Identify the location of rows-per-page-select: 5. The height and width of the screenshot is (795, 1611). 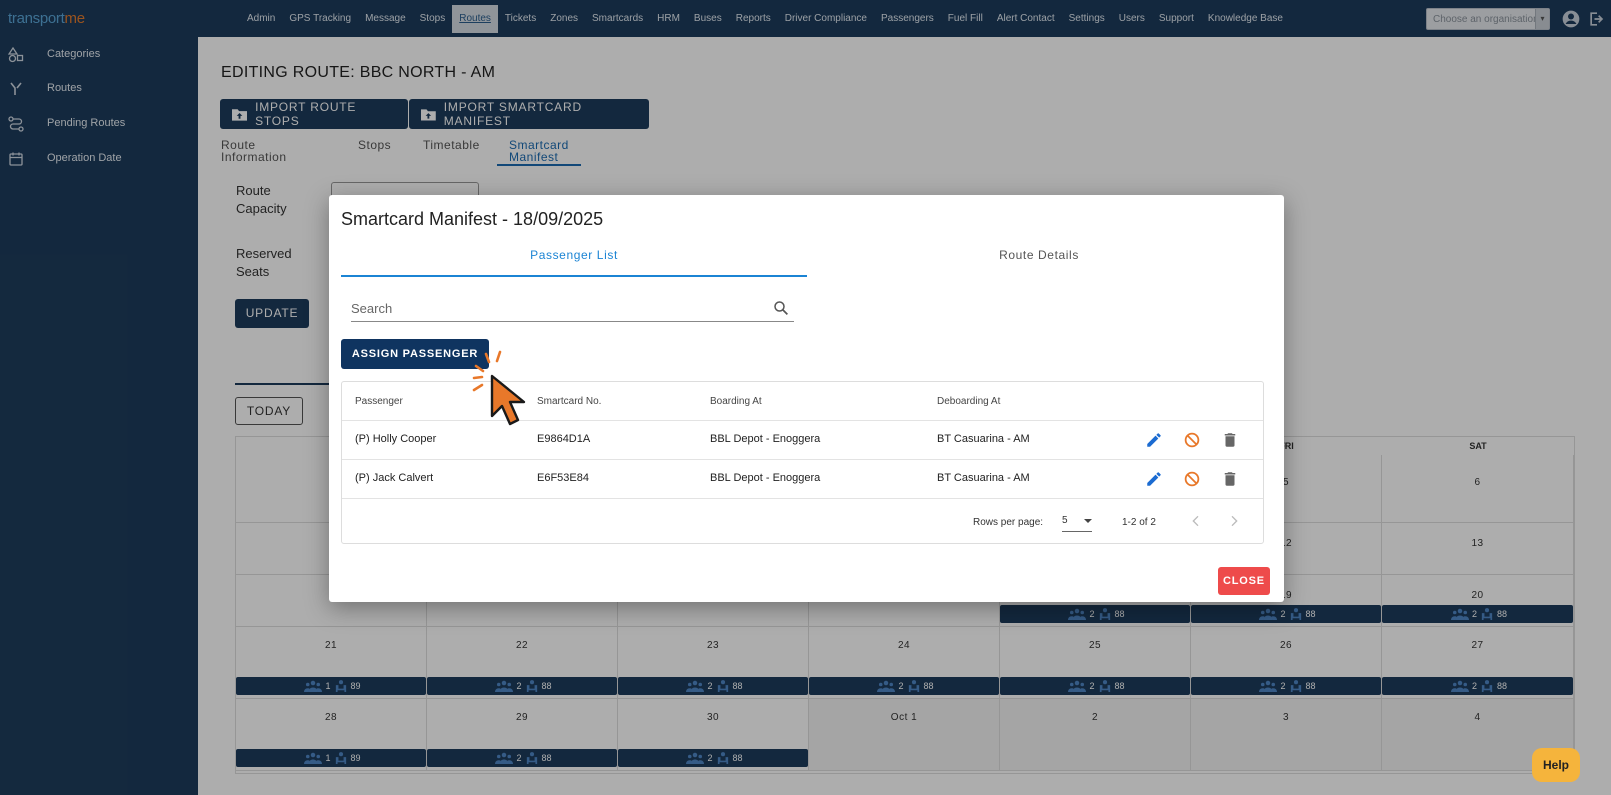
(1077, 522).